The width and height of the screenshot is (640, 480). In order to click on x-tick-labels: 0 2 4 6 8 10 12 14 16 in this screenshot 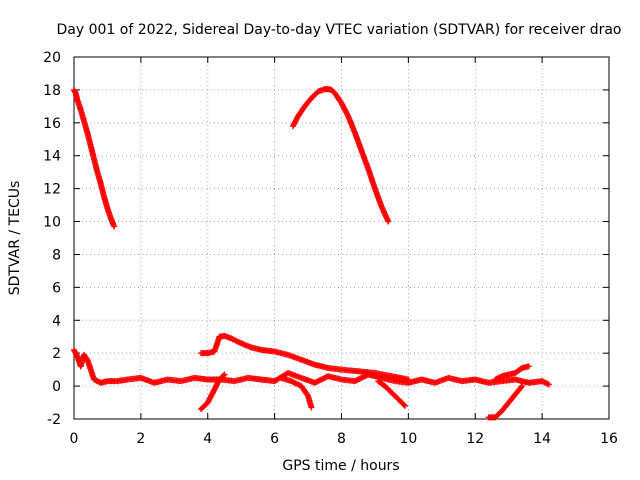, I will do `click(344, 439)`.